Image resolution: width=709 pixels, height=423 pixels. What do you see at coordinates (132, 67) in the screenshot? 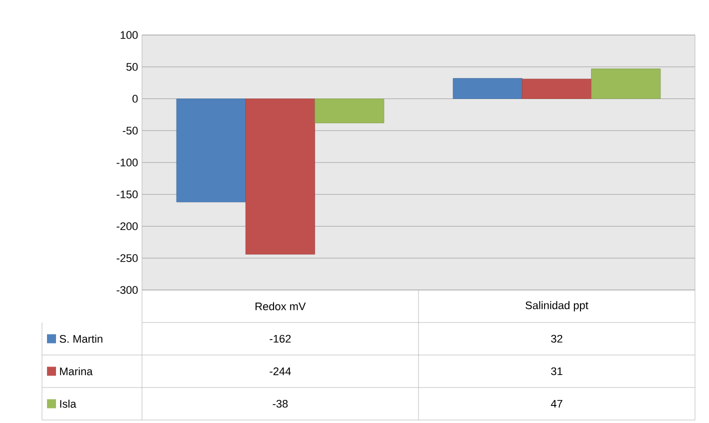
I see `y-tick-label: 50` at bounding box center [132, 67].